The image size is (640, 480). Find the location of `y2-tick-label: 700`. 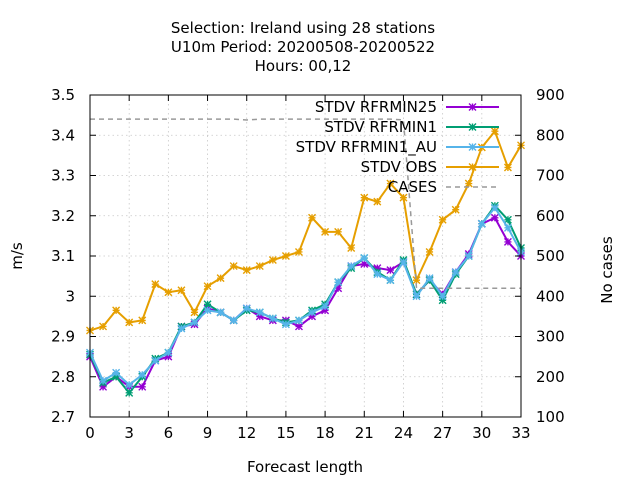

y2-tick-label: 700 is located at coordinates (550, 176).